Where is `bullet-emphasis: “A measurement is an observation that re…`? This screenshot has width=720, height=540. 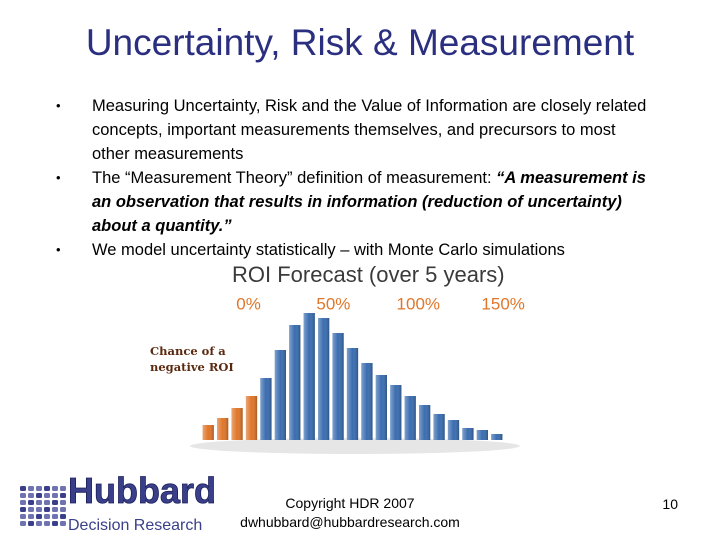
bullet-emphasis: “A measurement is an observation that re… is located at coordinates (369, 202).